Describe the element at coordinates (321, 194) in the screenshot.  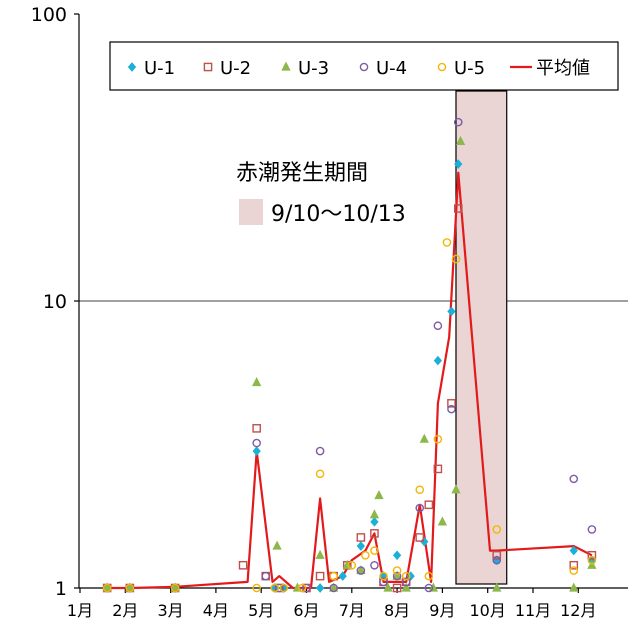
I see `red-tide-annotation: 赤潮発生期間 9/10～10/13` at that location.